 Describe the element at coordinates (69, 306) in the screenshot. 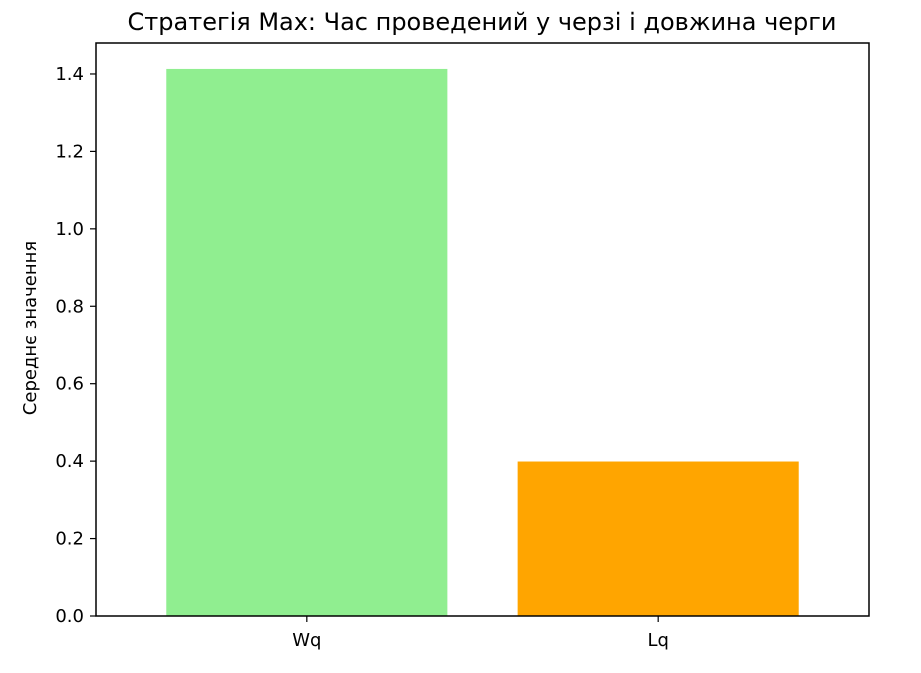

I see `y-tick-label: 0.8` at that location.